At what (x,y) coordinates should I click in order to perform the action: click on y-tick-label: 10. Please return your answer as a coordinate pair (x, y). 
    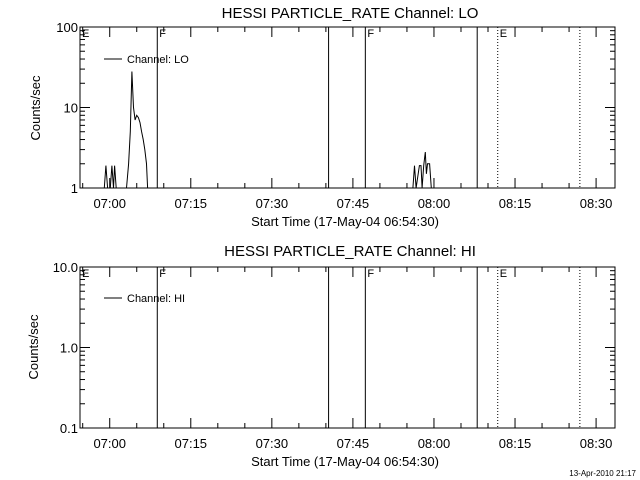
    Looking at the image, I should click on (71, 108).